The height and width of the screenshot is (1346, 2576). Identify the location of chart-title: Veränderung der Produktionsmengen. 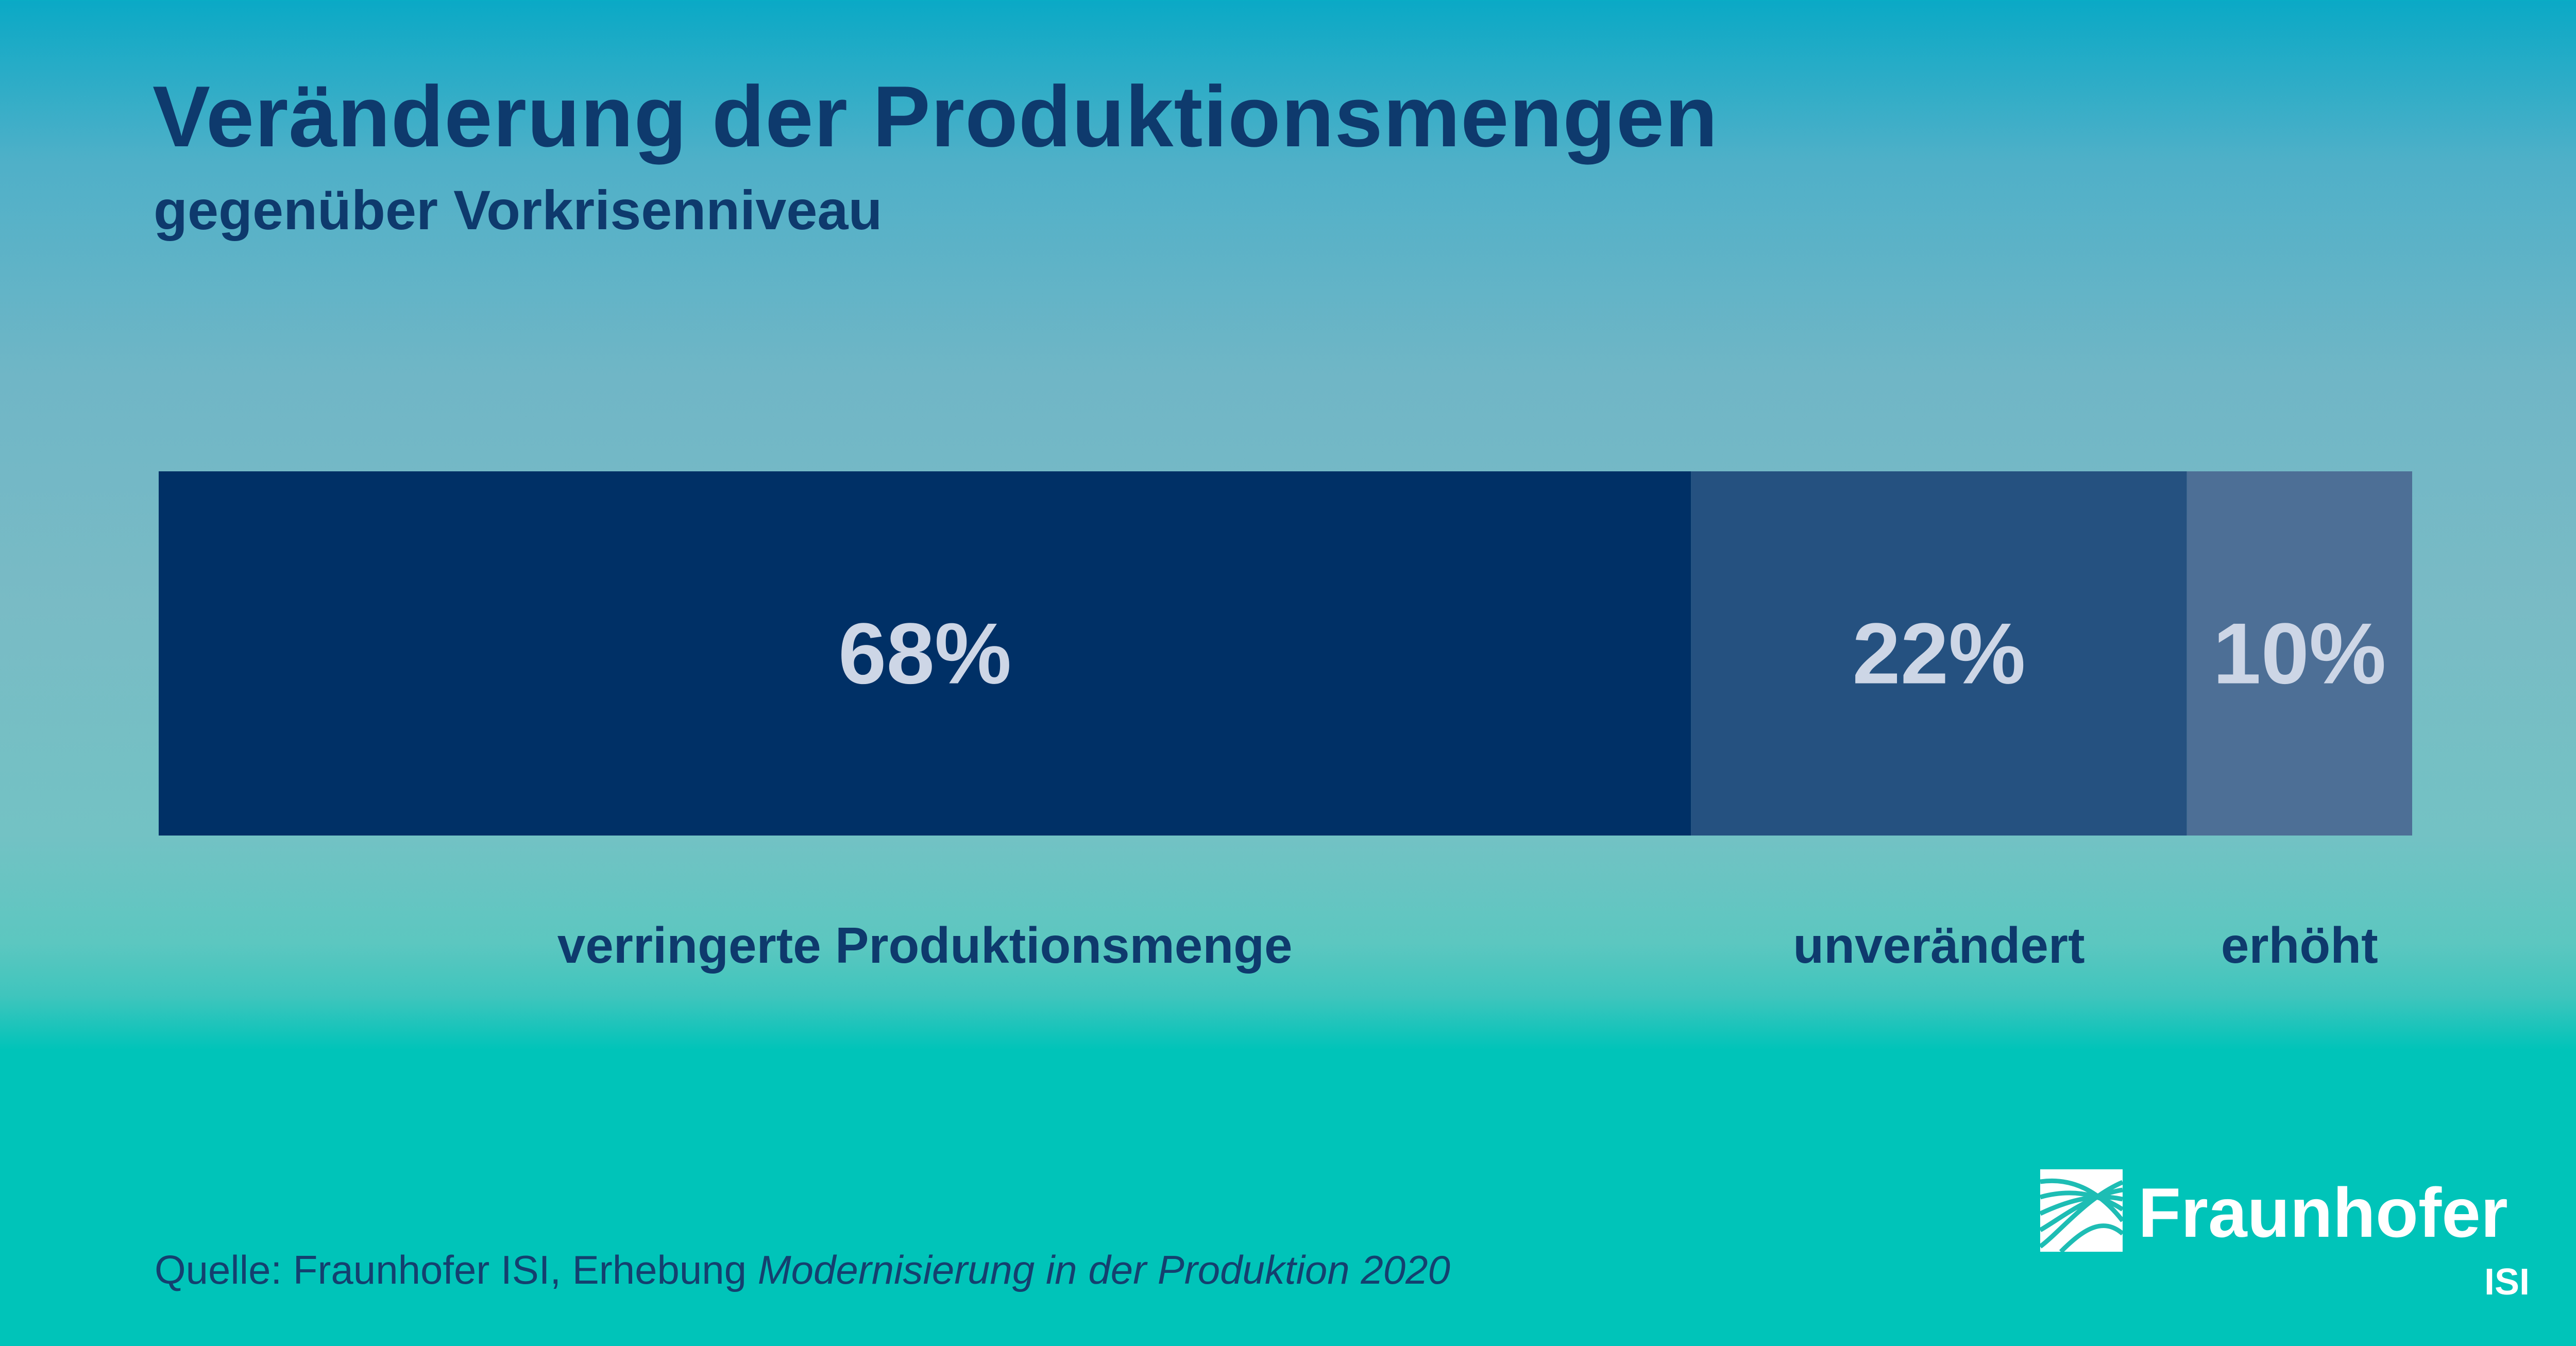
(935, 116).